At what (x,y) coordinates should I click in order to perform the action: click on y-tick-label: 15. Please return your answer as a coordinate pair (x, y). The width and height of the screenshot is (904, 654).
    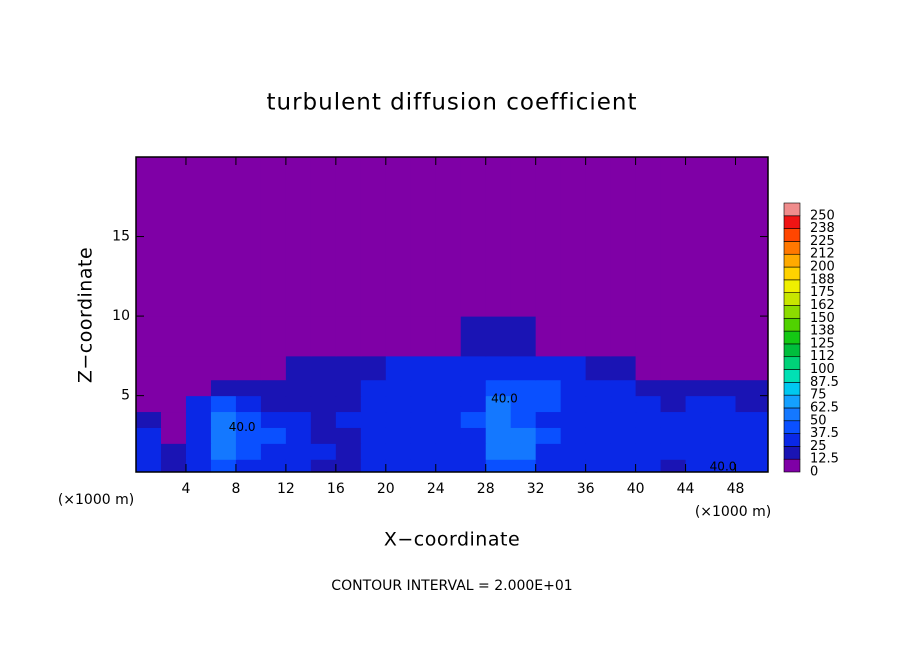
    Looking at the image, I should click on (121, 237).